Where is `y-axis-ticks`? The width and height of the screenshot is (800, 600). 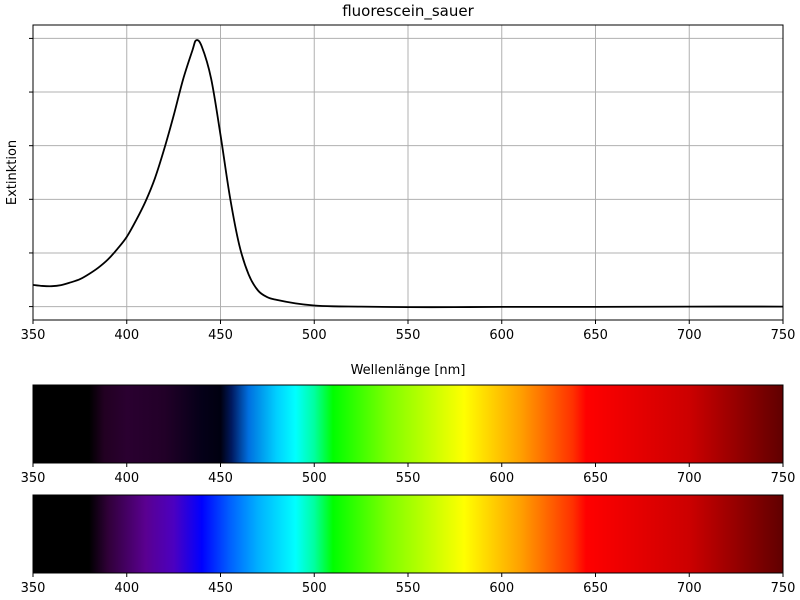 y-axis-ticks is located at coordinates (31, 172).